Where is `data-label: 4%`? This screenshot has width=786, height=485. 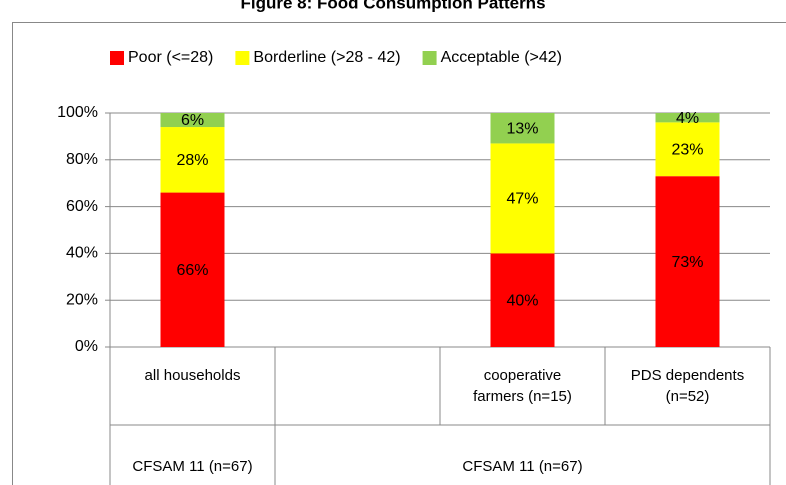 data-label: 4% is located at coordinates (687, 118).